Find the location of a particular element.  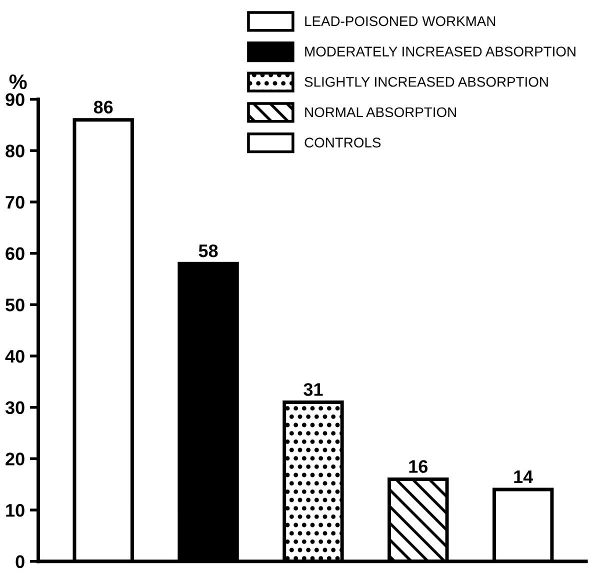

data-label: 31 is located at coordinates (313, 389).